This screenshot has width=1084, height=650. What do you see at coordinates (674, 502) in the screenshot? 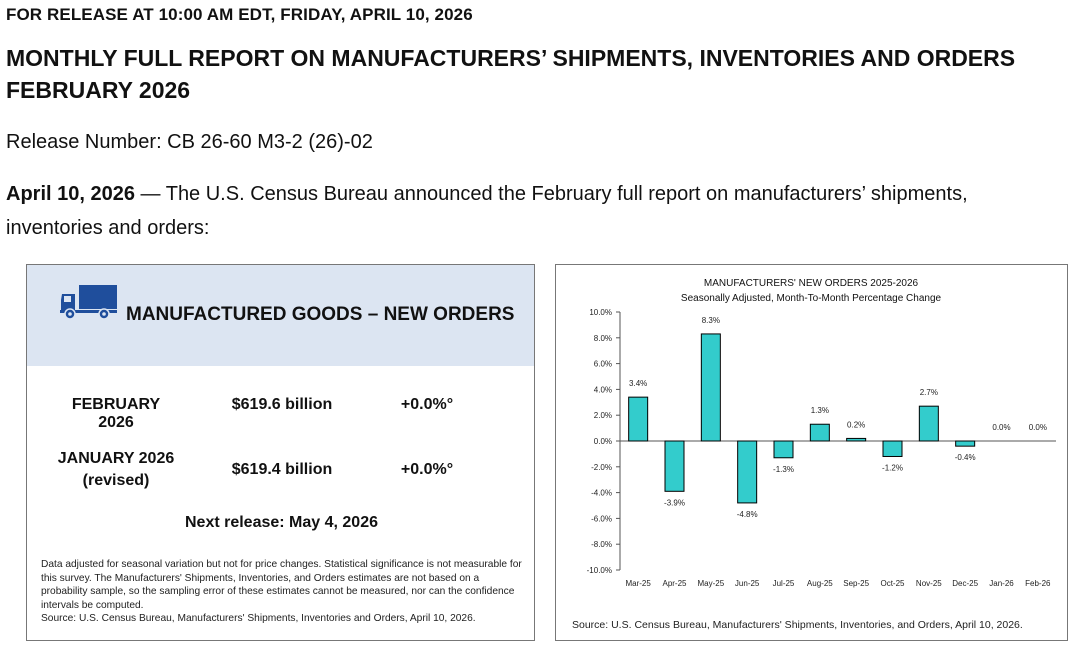
I see `data-label-apr-25: -3.9%` at bounding box center [674, 502].